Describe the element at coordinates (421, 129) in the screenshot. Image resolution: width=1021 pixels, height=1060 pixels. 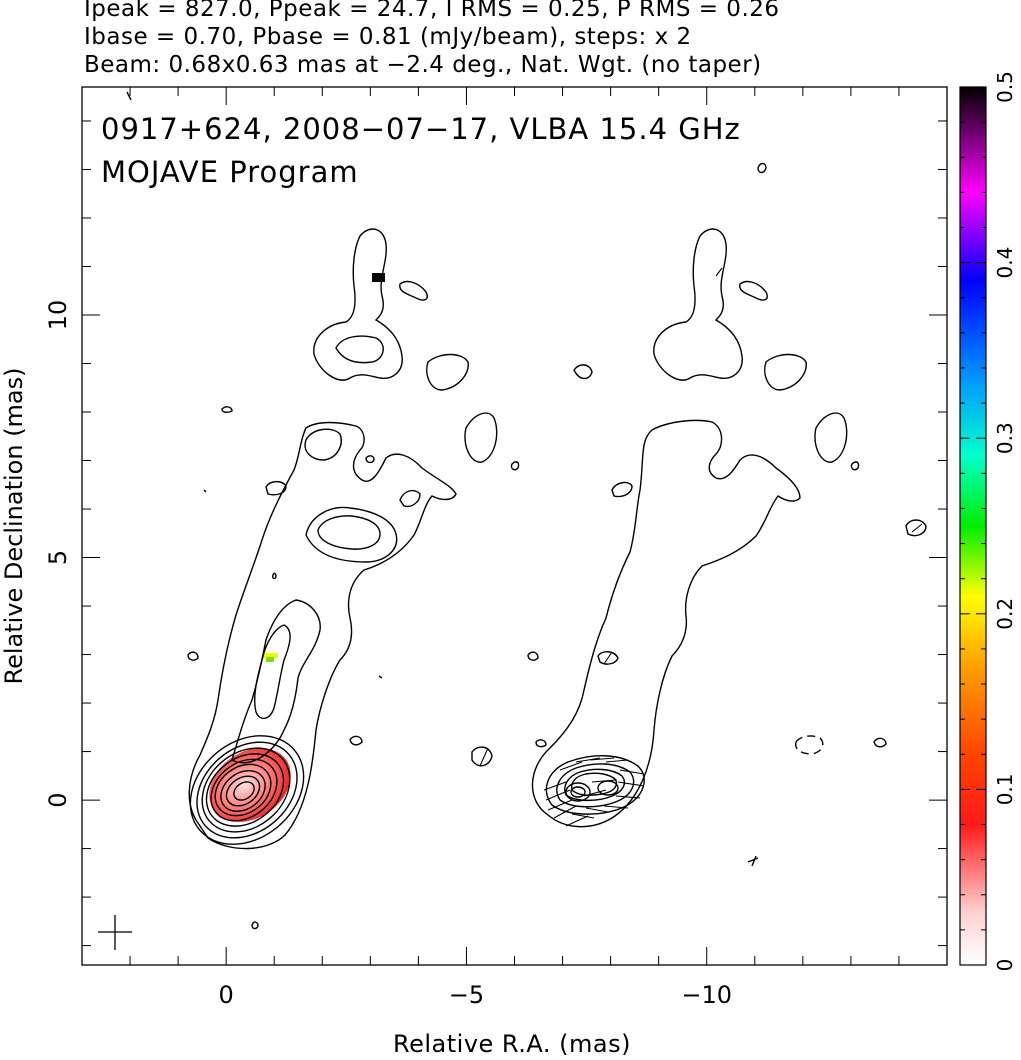
I see `plot-title: 0917+624, 2008−07−17, VLBA 15.4 GHz` at that location.